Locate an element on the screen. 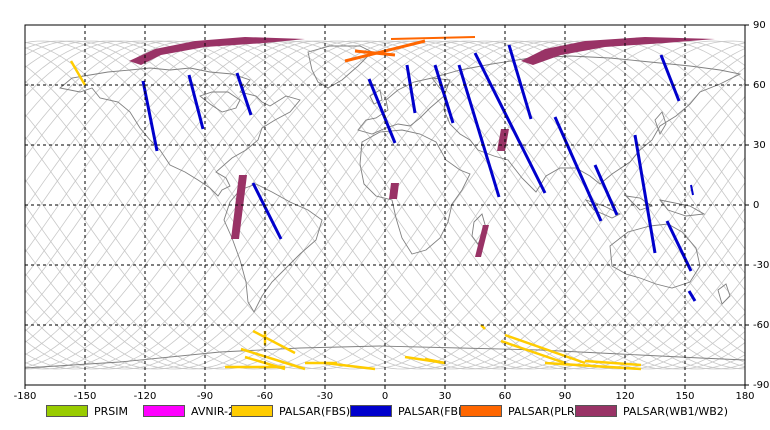  legend-item-palsar-fbs: PALSAR(FBS) is located at coordinates (290, 411).